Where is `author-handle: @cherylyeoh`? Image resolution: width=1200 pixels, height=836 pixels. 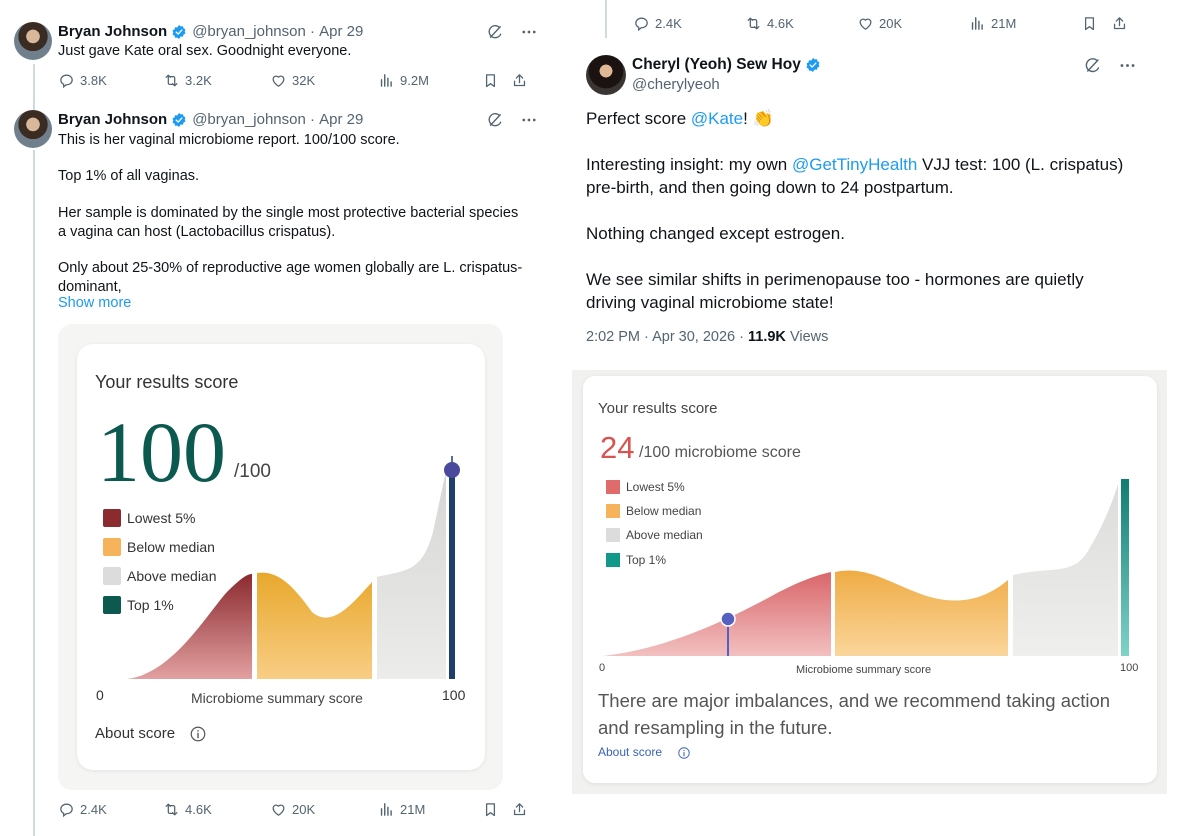 author-handle: @cherylyeoh is located at coordinates (676, 84).